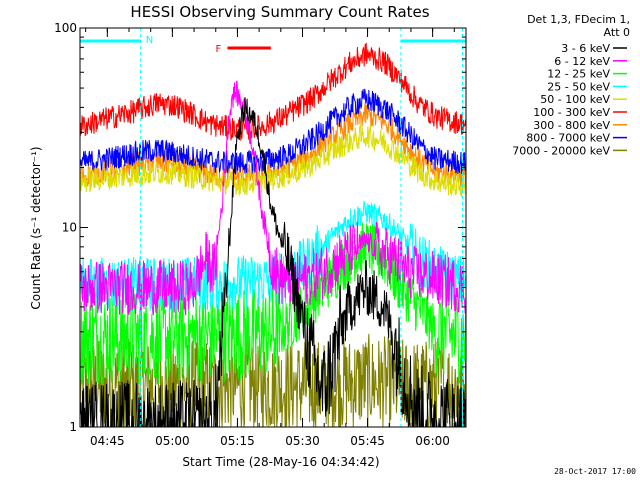  Describe the element at coordinates (302, 441) in the screenshot. I see `x-tick-label: 05:30` at that location.